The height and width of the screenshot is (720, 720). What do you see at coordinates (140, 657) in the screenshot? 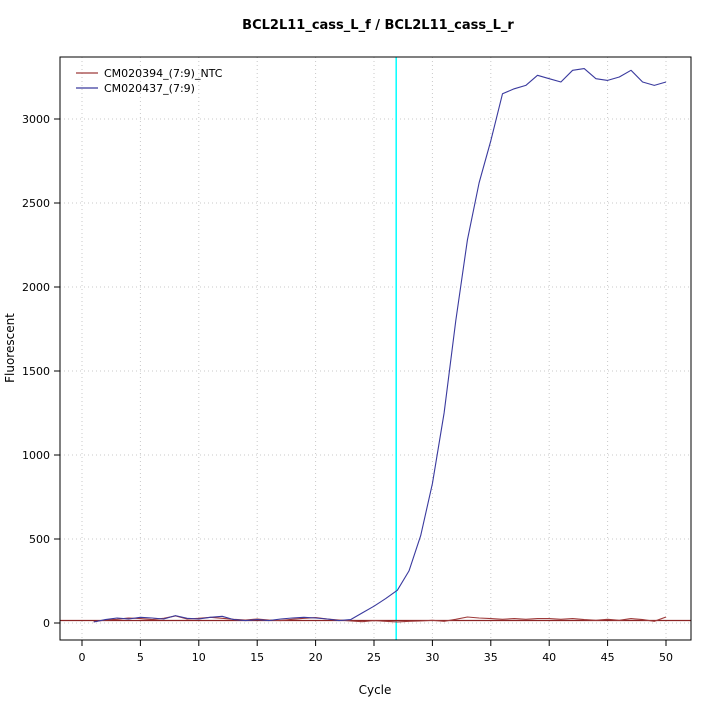
I see `x-tick-label: 5` at bounding box center [140, 657].